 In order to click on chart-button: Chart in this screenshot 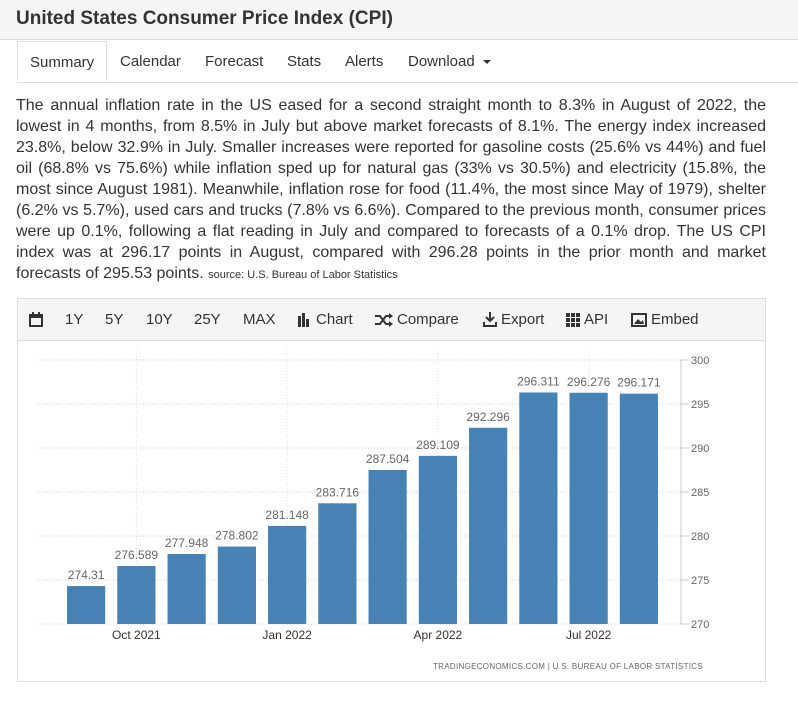, I will do `click(325, 319)`.